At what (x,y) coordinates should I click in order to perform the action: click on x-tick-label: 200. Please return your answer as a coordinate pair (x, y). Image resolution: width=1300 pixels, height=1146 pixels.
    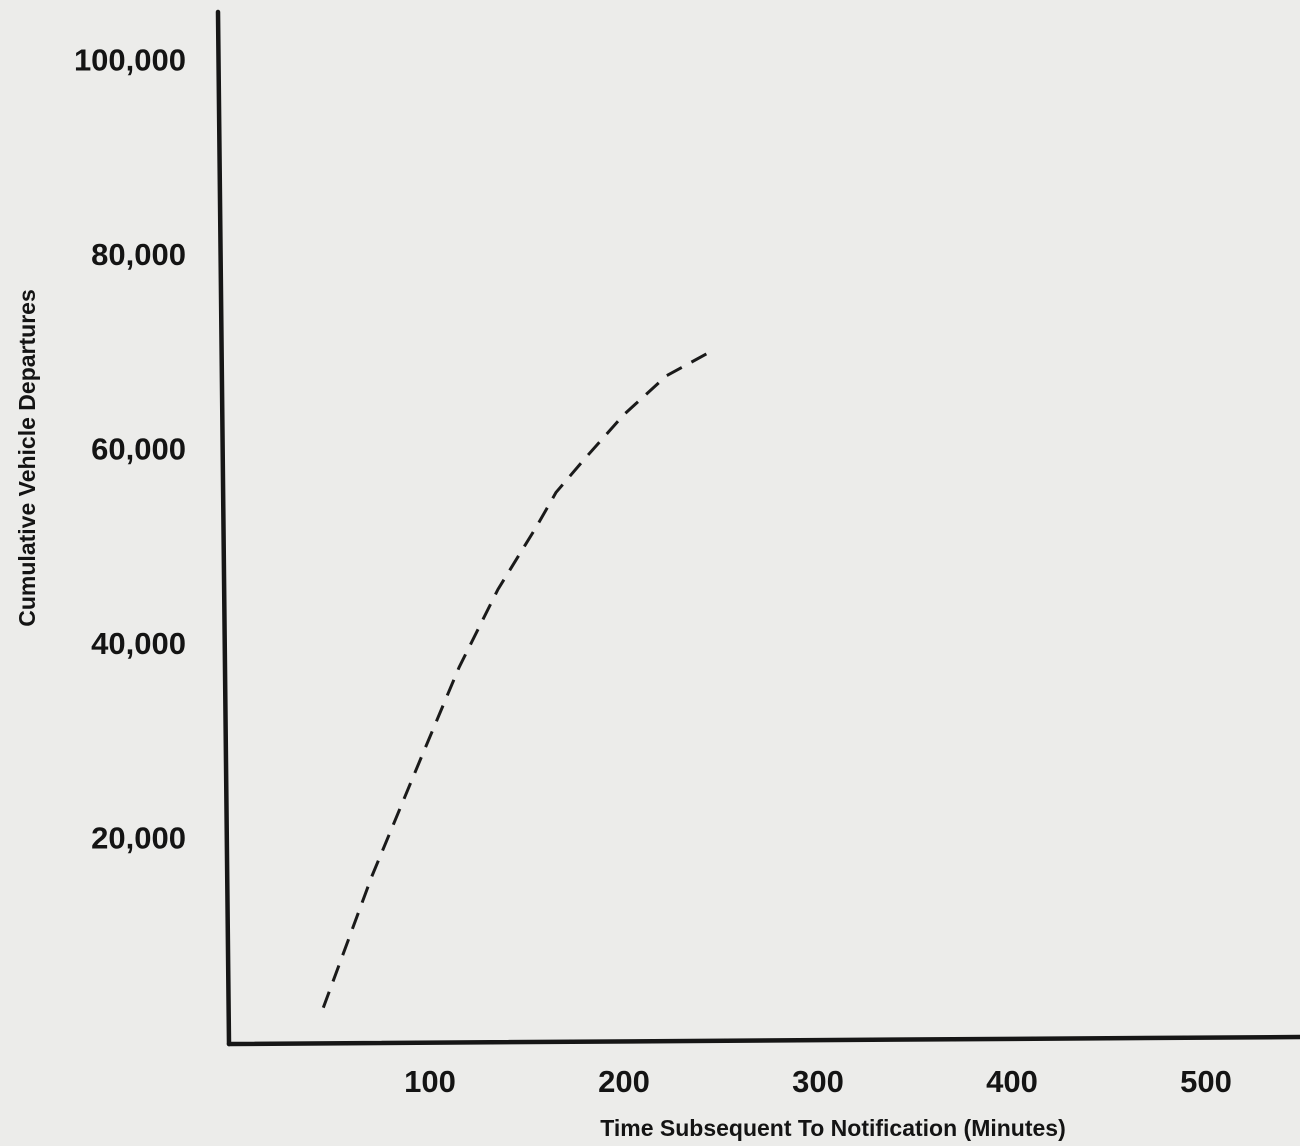
    Looking at the image, I should click on (624, 1081).